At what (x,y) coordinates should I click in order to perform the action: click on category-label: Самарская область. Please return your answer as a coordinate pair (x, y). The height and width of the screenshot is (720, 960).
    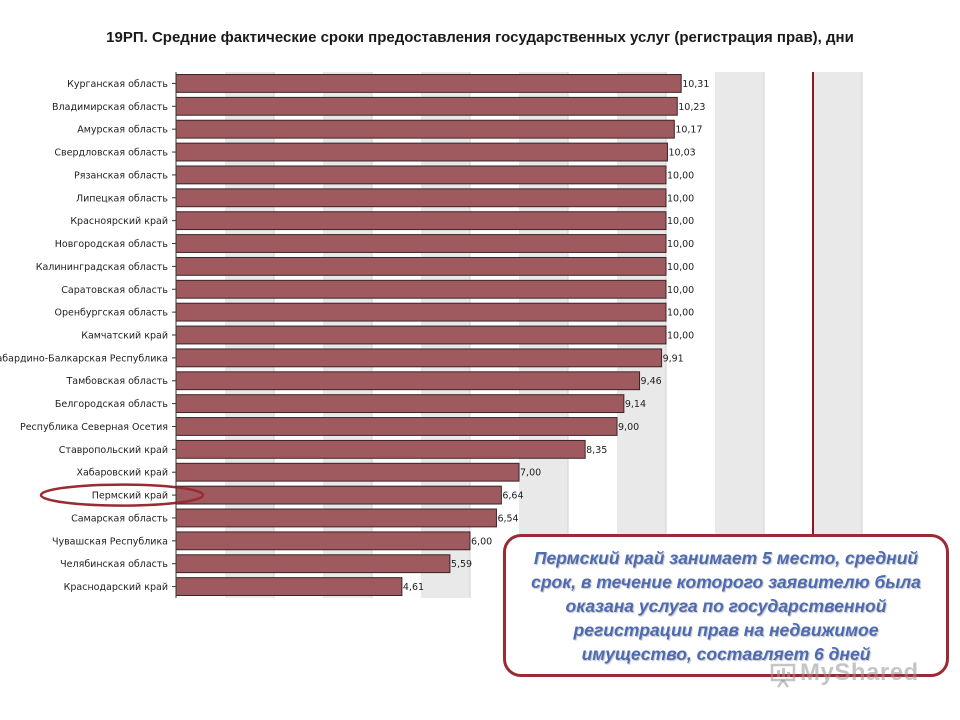
    Looking at the image, I should click on (119, 518).